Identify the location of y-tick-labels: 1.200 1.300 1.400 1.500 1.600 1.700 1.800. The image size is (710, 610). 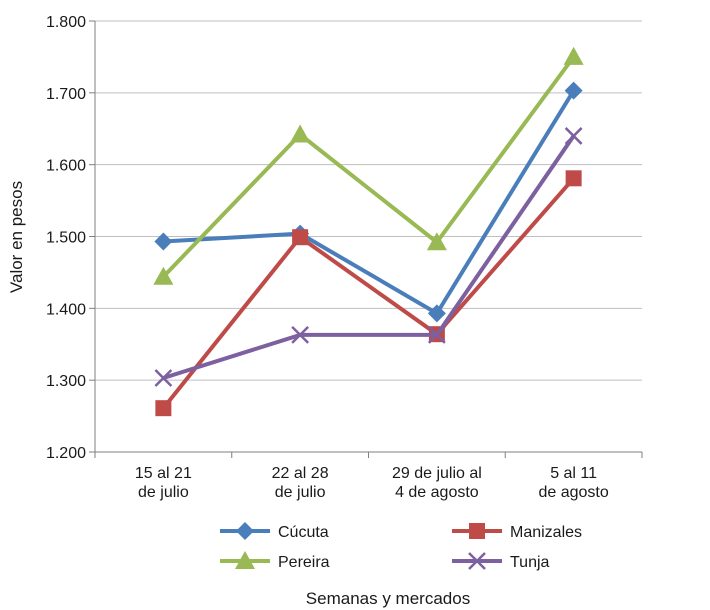
(66, 238).